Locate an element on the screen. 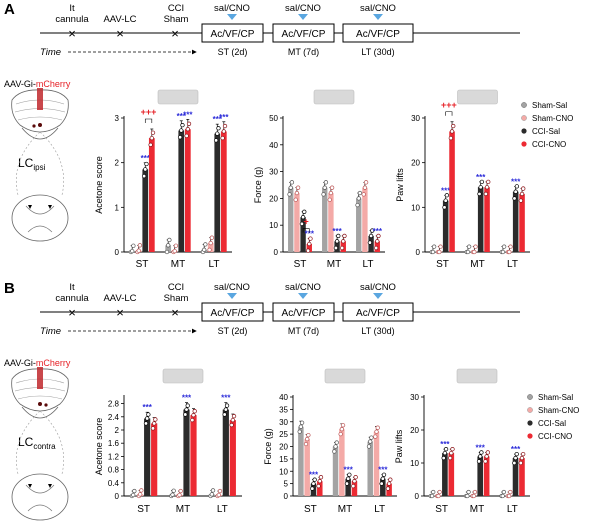  y-tick-label: 20 is located at coordinates (283, 447).